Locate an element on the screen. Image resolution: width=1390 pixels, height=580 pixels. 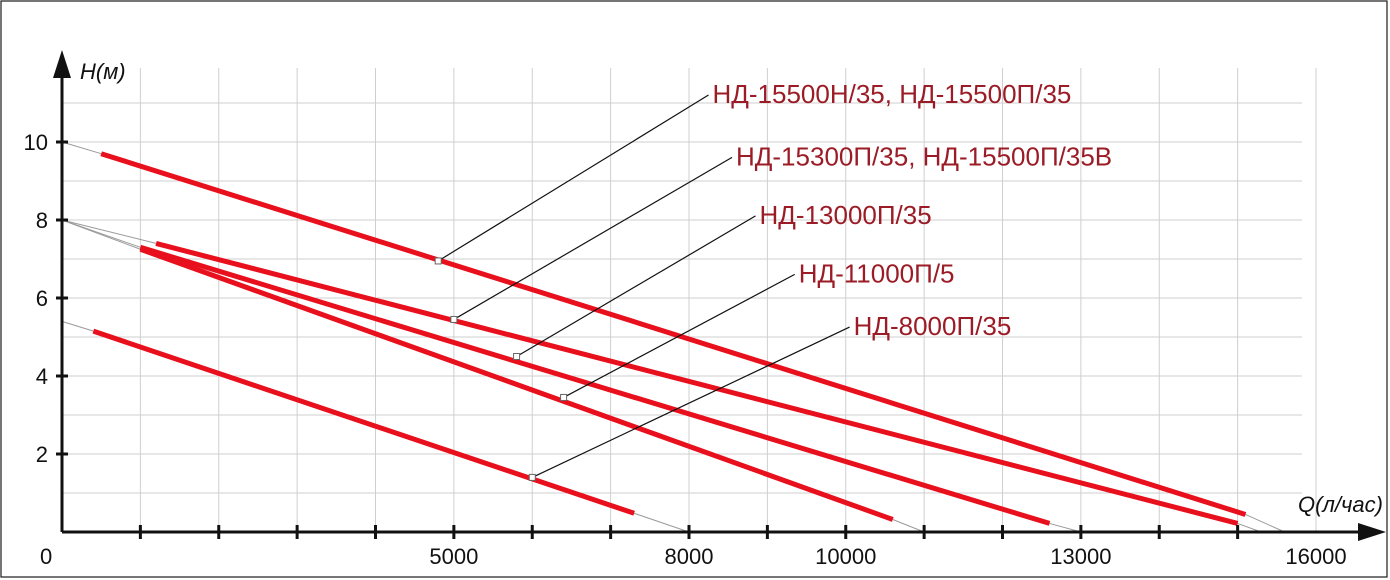
series-label-4: НД-11000П/5 is located at coordinates (877, 273).